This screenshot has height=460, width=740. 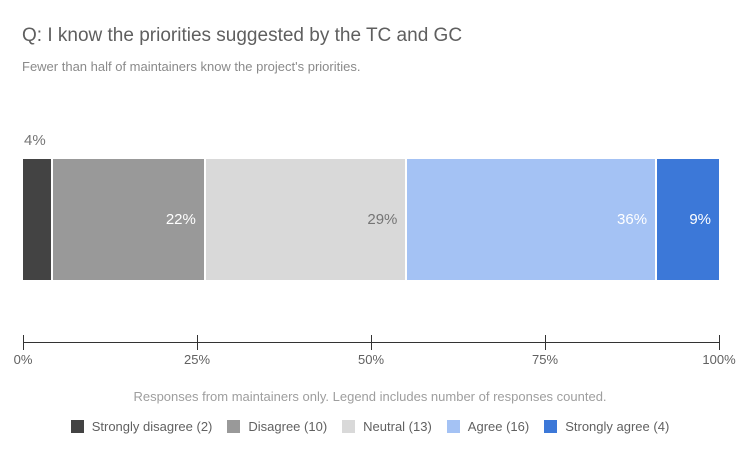 I want to click on x-axis-tick-label: 100%, so click(x=719, y=359).